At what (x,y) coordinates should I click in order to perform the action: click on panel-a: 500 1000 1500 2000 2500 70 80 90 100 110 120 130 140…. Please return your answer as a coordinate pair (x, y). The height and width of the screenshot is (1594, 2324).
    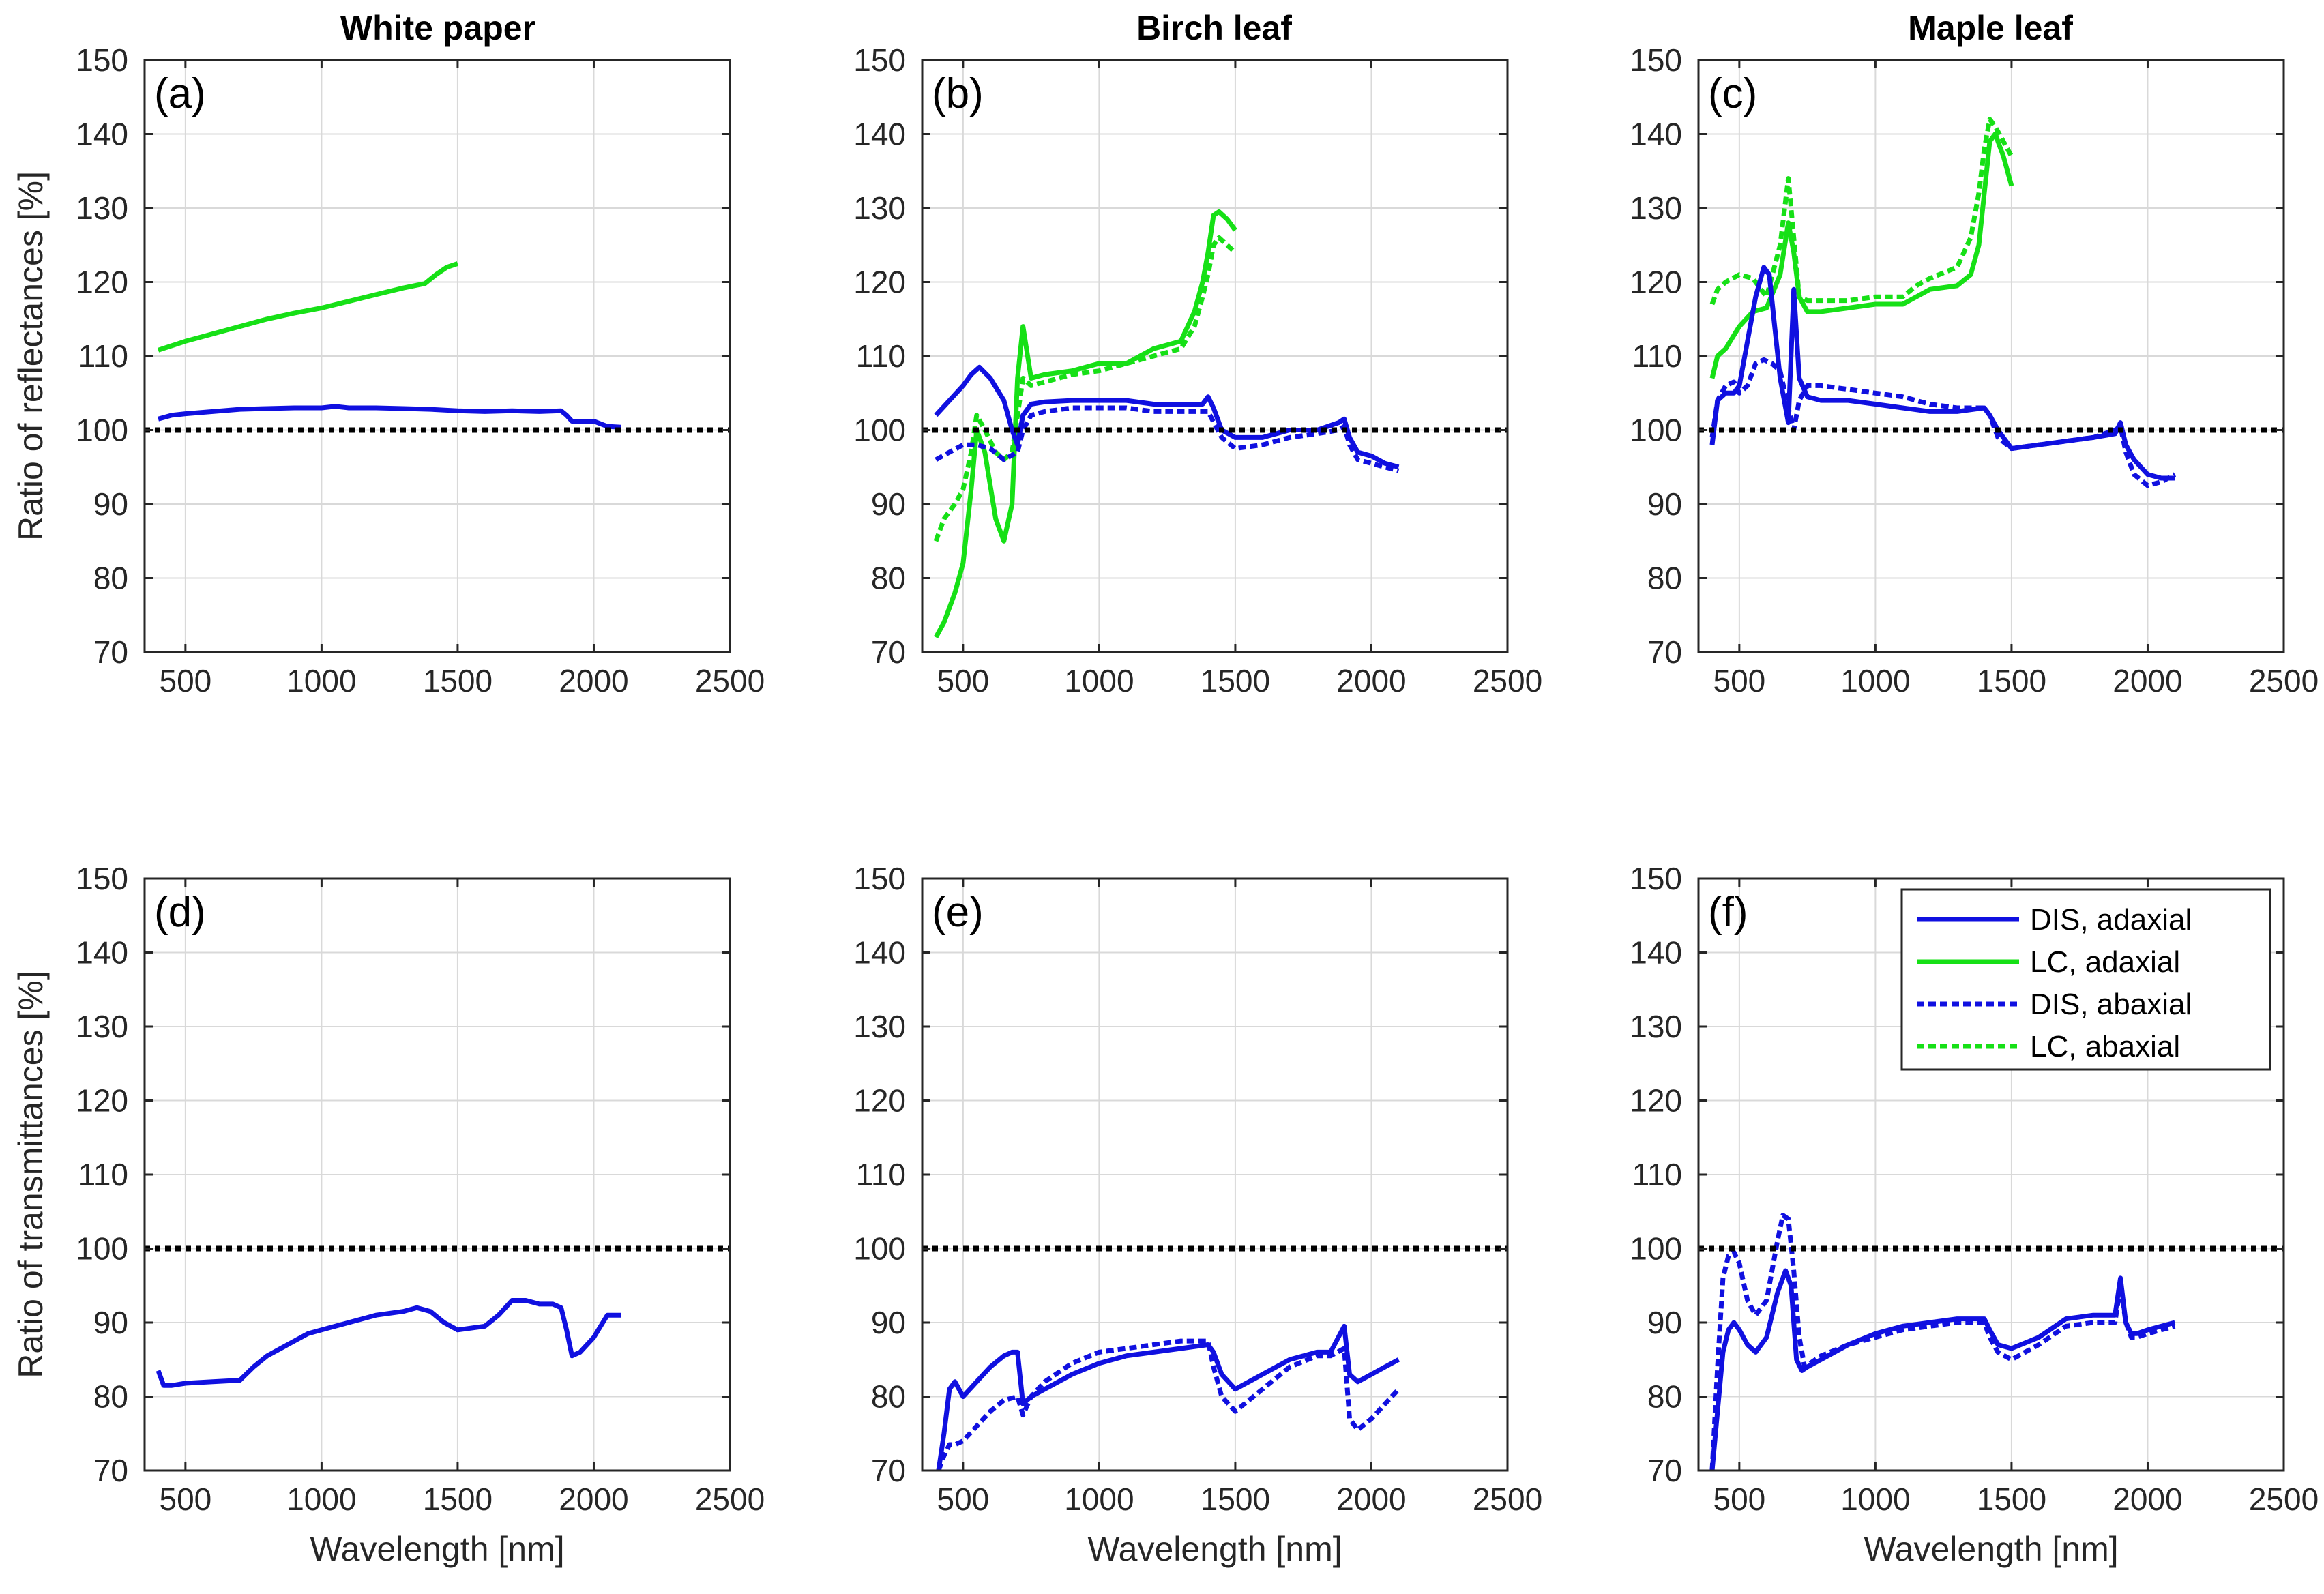
    Looking at the image, I should click on (388, 370).